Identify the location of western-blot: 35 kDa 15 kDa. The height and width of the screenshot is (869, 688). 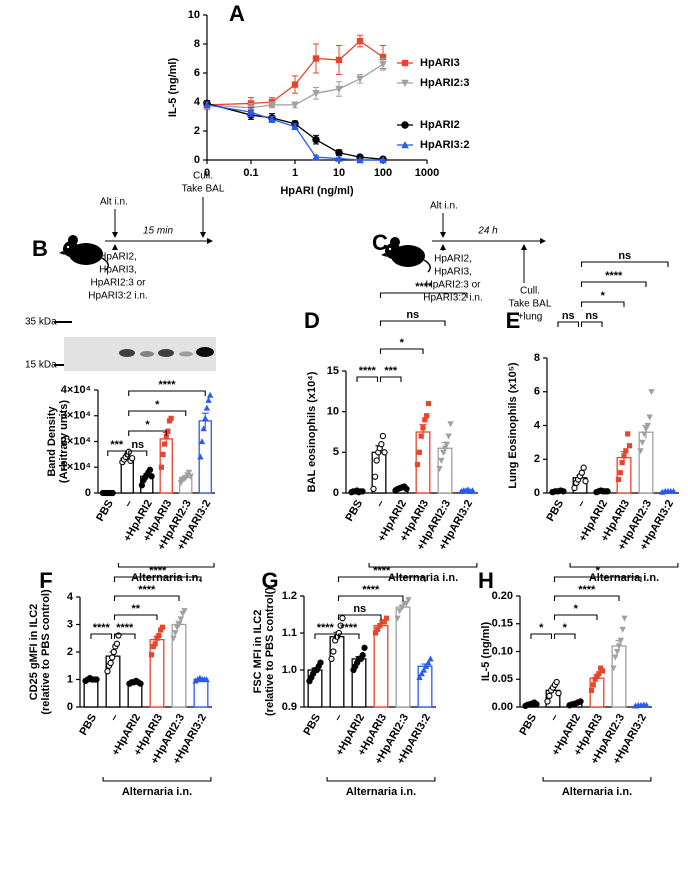
(120, 344).